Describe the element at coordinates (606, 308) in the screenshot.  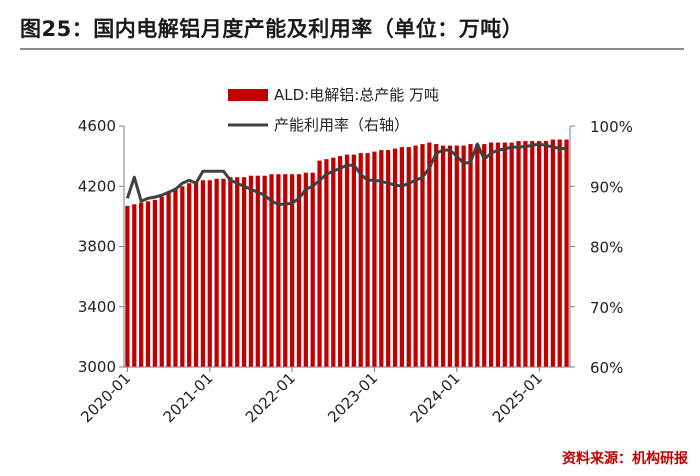
I see `right-tick-label-70: 70%` at that location.